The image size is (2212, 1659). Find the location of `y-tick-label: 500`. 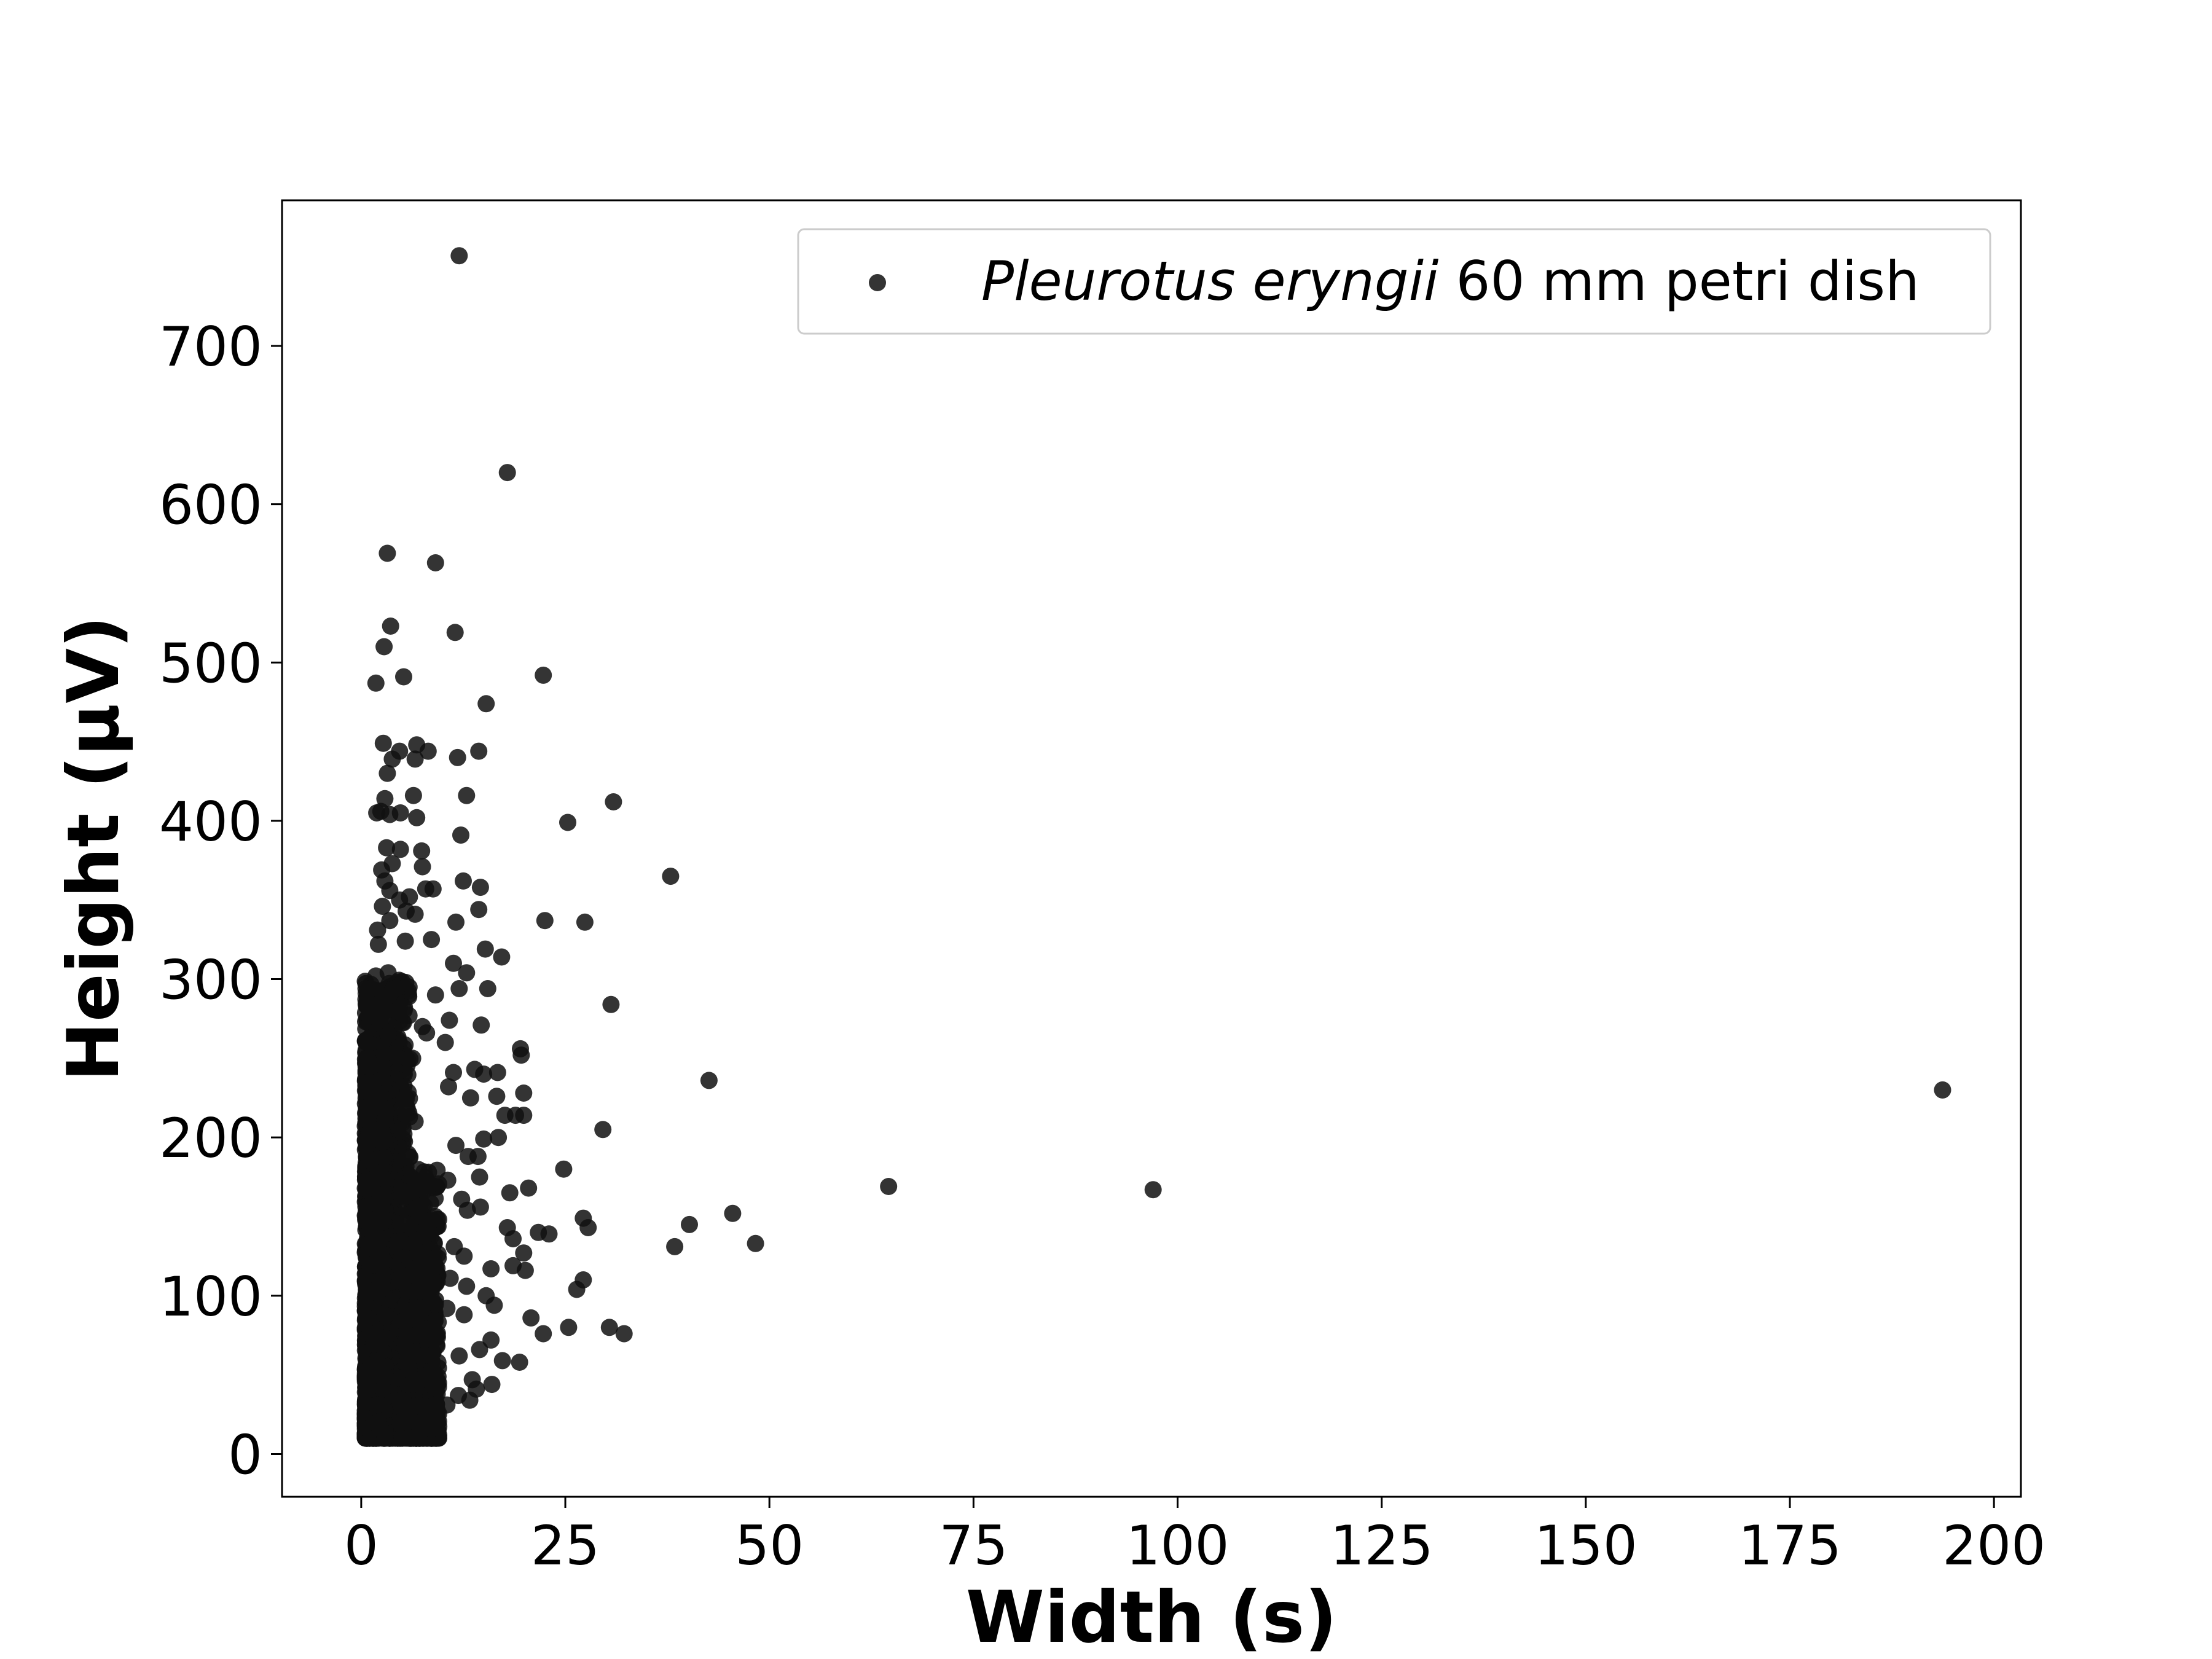

y-tick-label: 500 is located at coordinates (210, 663).